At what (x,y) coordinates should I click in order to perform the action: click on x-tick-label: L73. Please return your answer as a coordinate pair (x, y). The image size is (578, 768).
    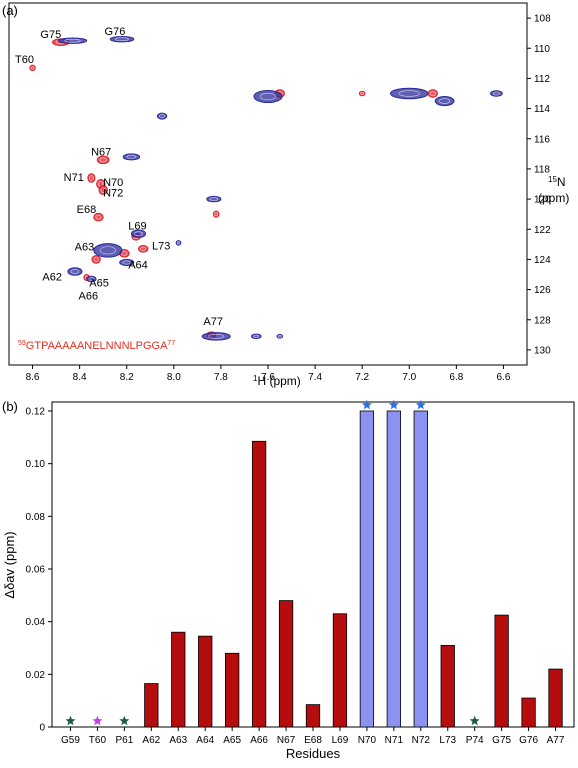
    Looking at the image, I should click on (447, 740).